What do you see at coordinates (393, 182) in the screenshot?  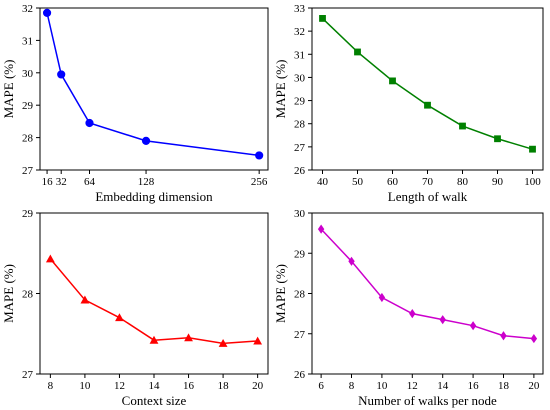 I see `x-tick-label: 60` at bounding box center [393, 182].